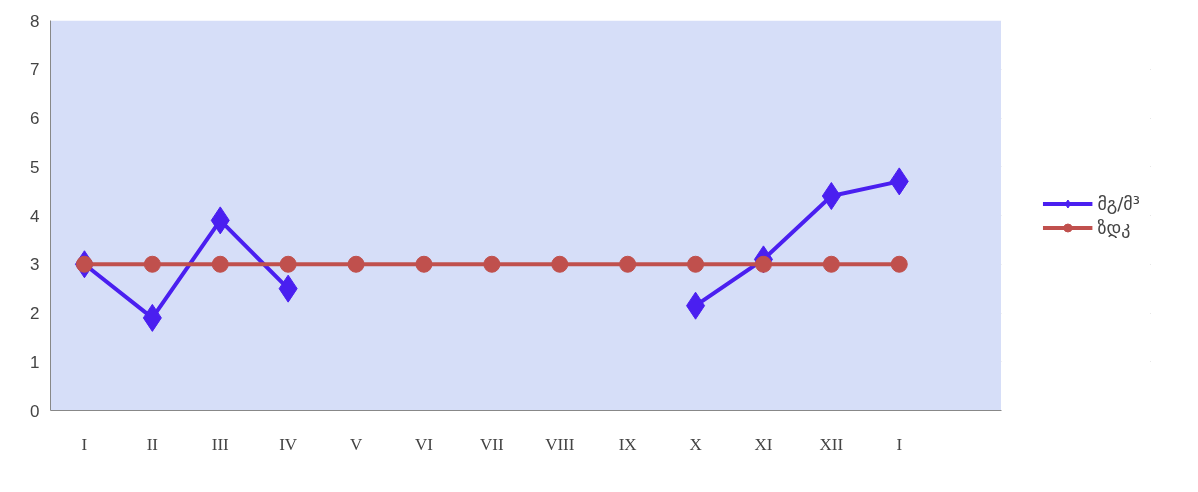 The height and width of the screenshot is (492, 1198). I want to click on y-tick-label: 5, so click(35, 167).